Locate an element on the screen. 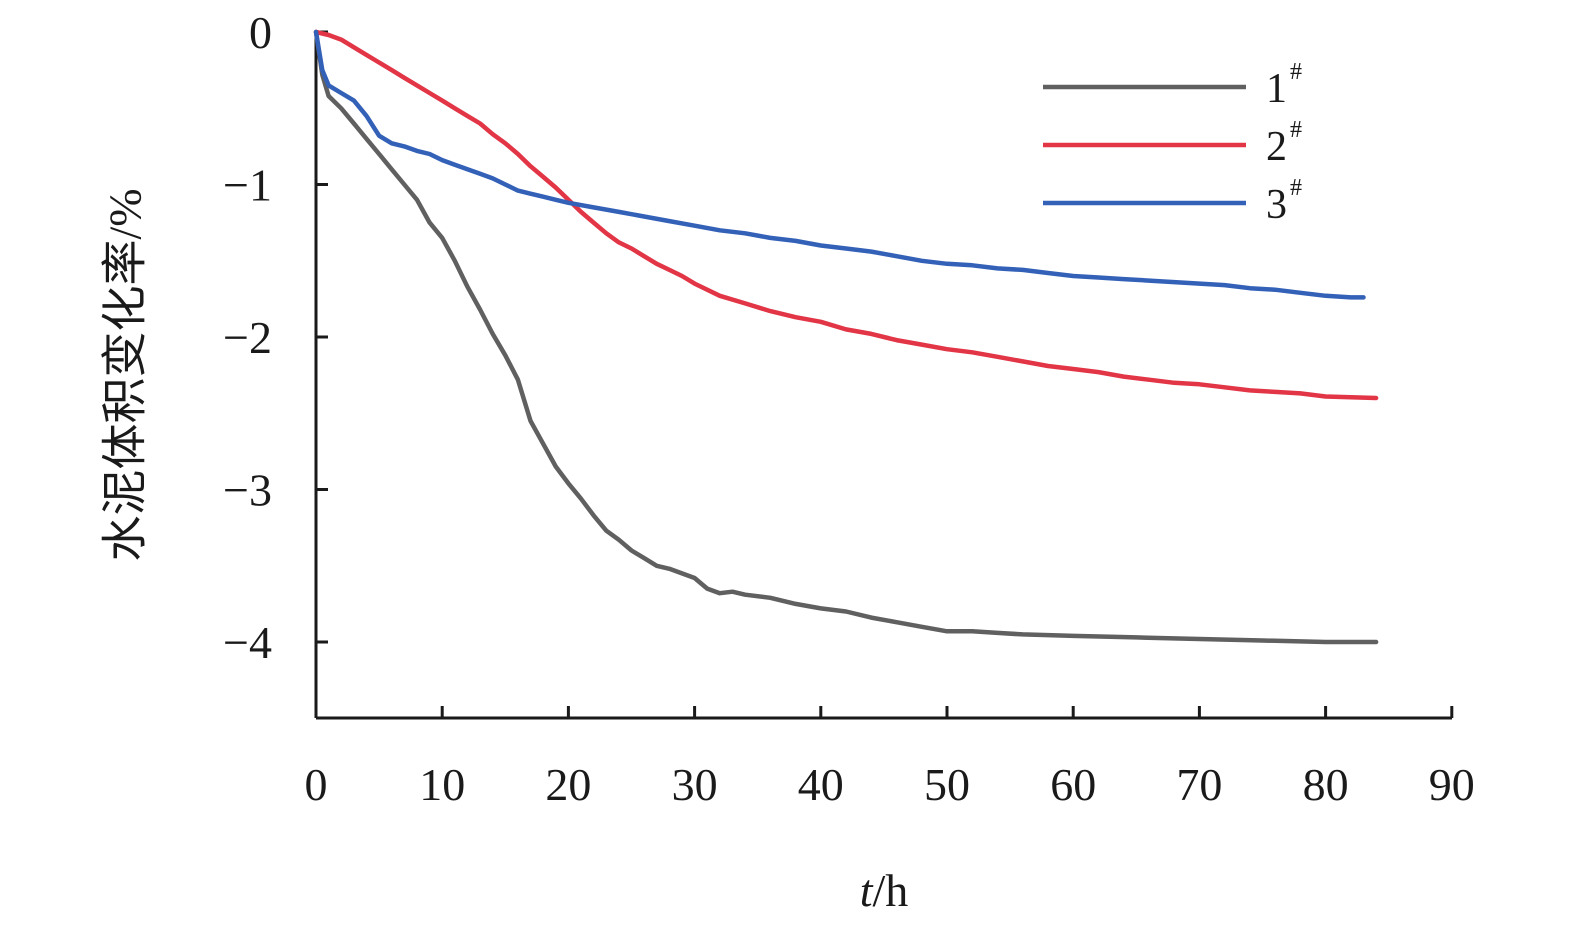 This screenshot has width=1575, height=932. x-tick-group: 0 10 20 30 40 50 60 70 80 90 is located at coordinates (890, 758).